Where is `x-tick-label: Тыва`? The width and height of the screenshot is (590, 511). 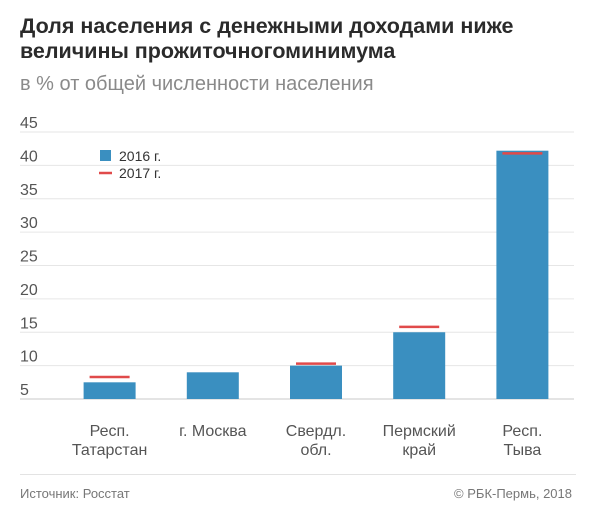
x-tick-label: Тыва is located at coordinates (523, 450).